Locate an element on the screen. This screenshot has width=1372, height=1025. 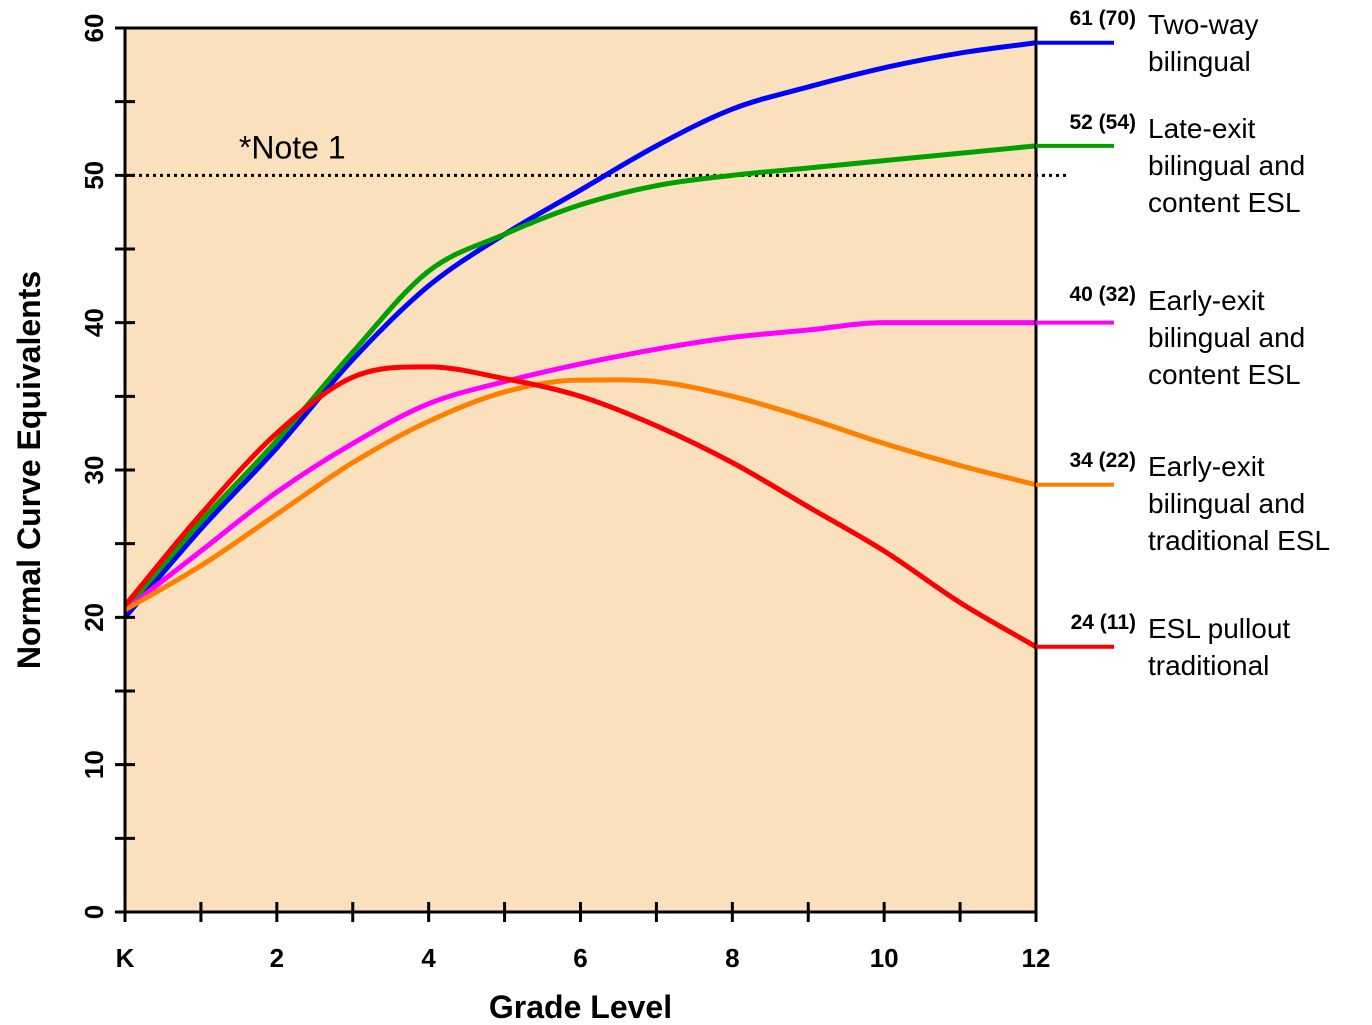
y-tick-label: 0 is located at coordinates (94, 912).